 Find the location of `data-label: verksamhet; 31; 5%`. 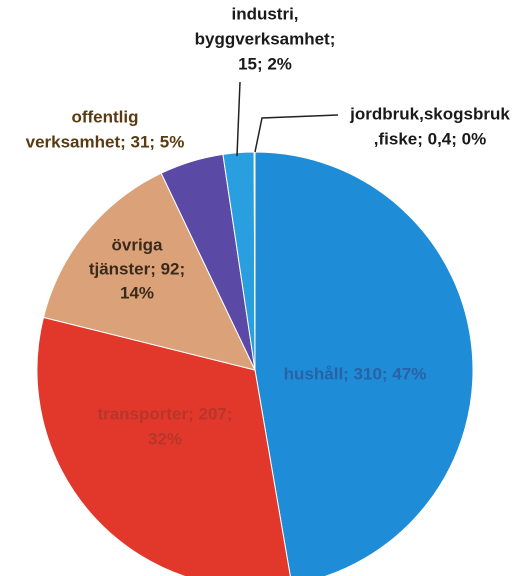

data-label: verksamhet; 31; 5% is located at coordinates (105, 141).